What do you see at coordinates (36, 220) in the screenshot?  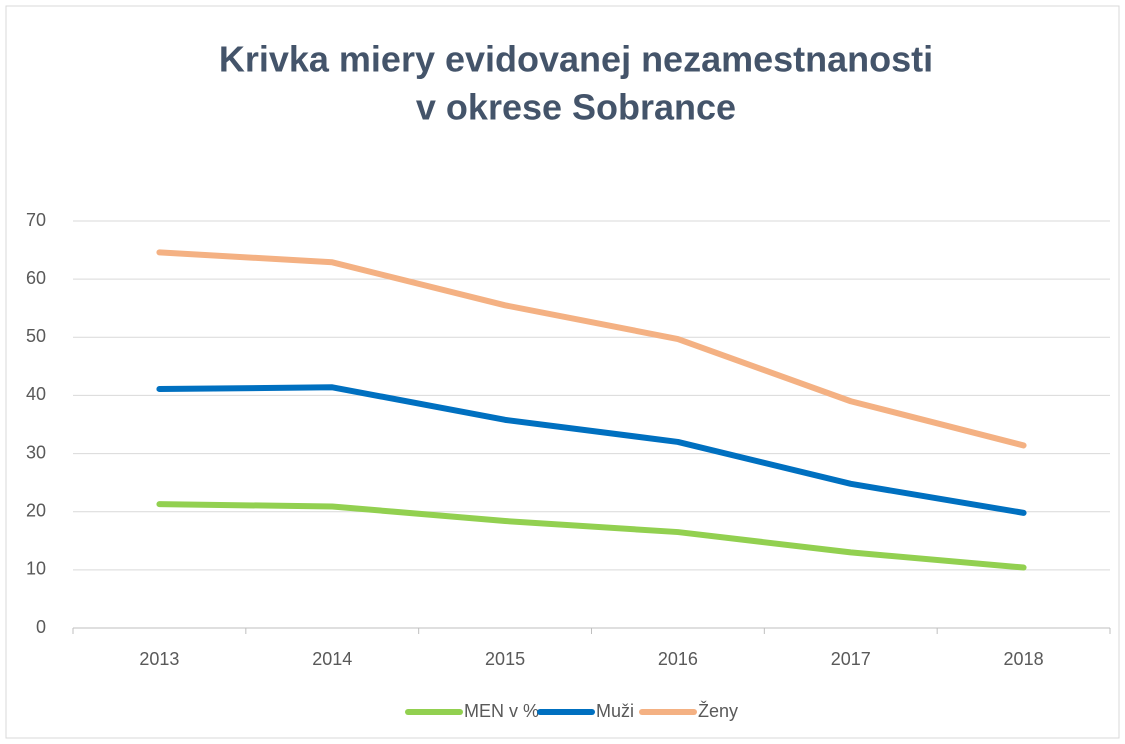 I see `y-tick-label: 70` at bounding box center [36, 220].